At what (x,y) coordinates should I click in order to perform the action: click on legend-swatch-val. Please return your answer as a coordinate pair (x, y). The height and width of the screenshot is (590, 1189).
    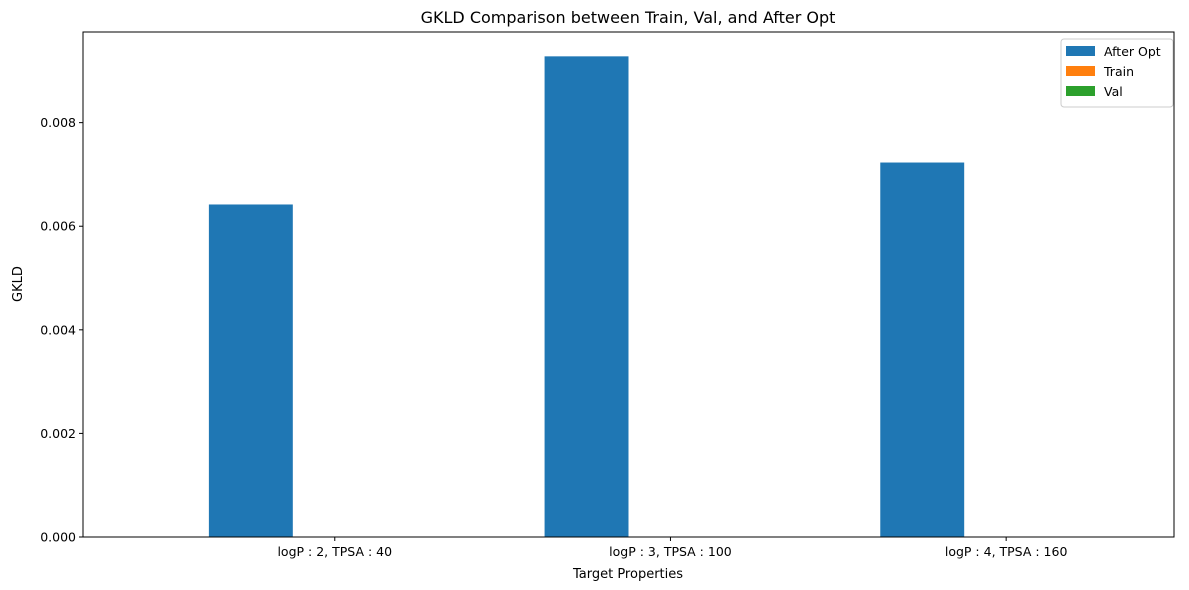
    Looking at the image, I should click on (1080, 91).